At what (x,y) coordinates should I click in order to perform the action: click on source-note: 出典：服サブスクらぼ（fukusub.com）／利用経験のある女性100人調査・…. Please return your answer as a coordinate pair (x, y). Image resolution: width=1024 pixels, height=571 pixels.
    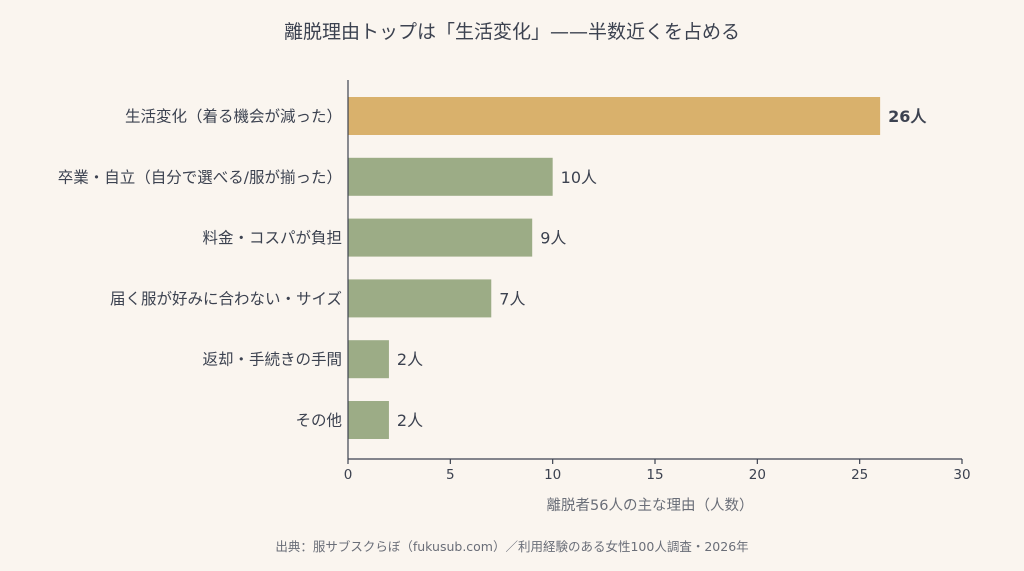
    Looking at the image, I should click on (511, 546).